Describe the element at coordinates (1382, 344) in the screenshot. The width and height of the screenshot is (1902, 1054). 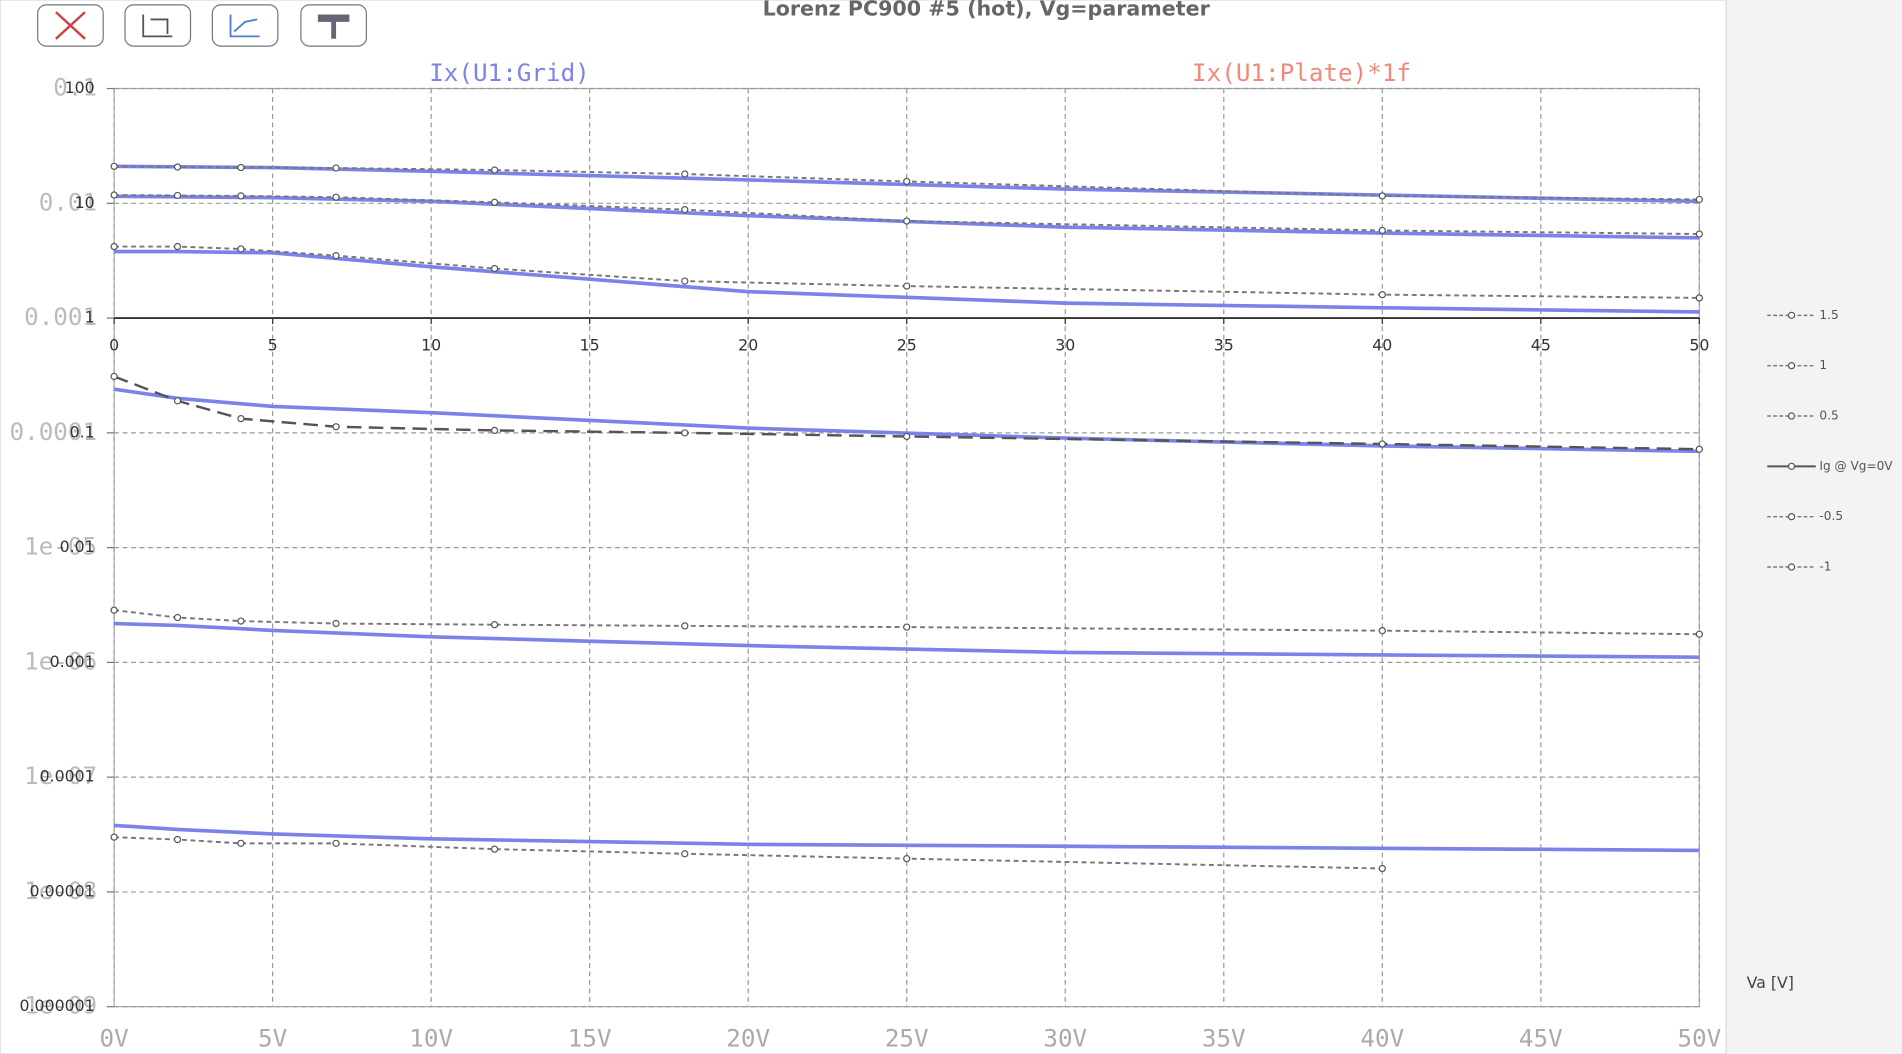
I see `inner-x-tick-label: 40` at that location.